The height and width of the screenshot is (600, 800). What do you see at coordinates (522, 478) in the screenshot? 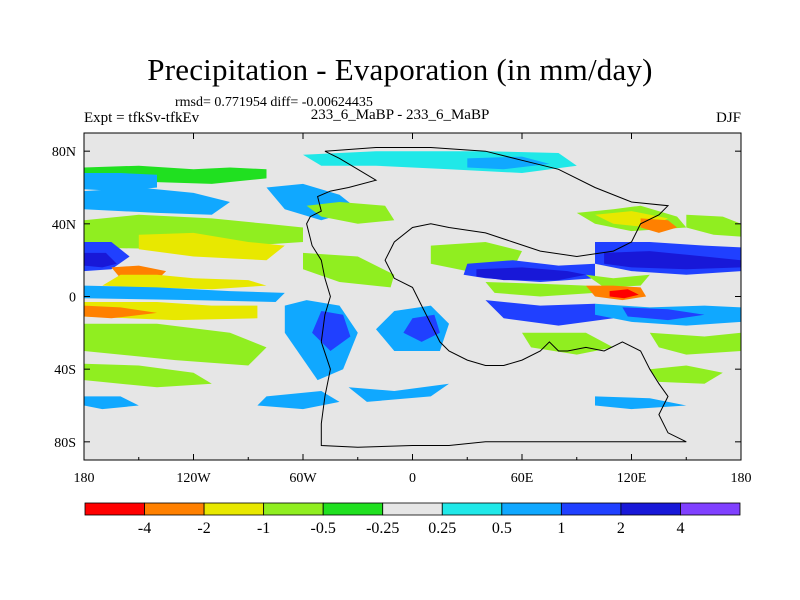
I see `x-tick-label: 60E` at bounding box center [522, 478].